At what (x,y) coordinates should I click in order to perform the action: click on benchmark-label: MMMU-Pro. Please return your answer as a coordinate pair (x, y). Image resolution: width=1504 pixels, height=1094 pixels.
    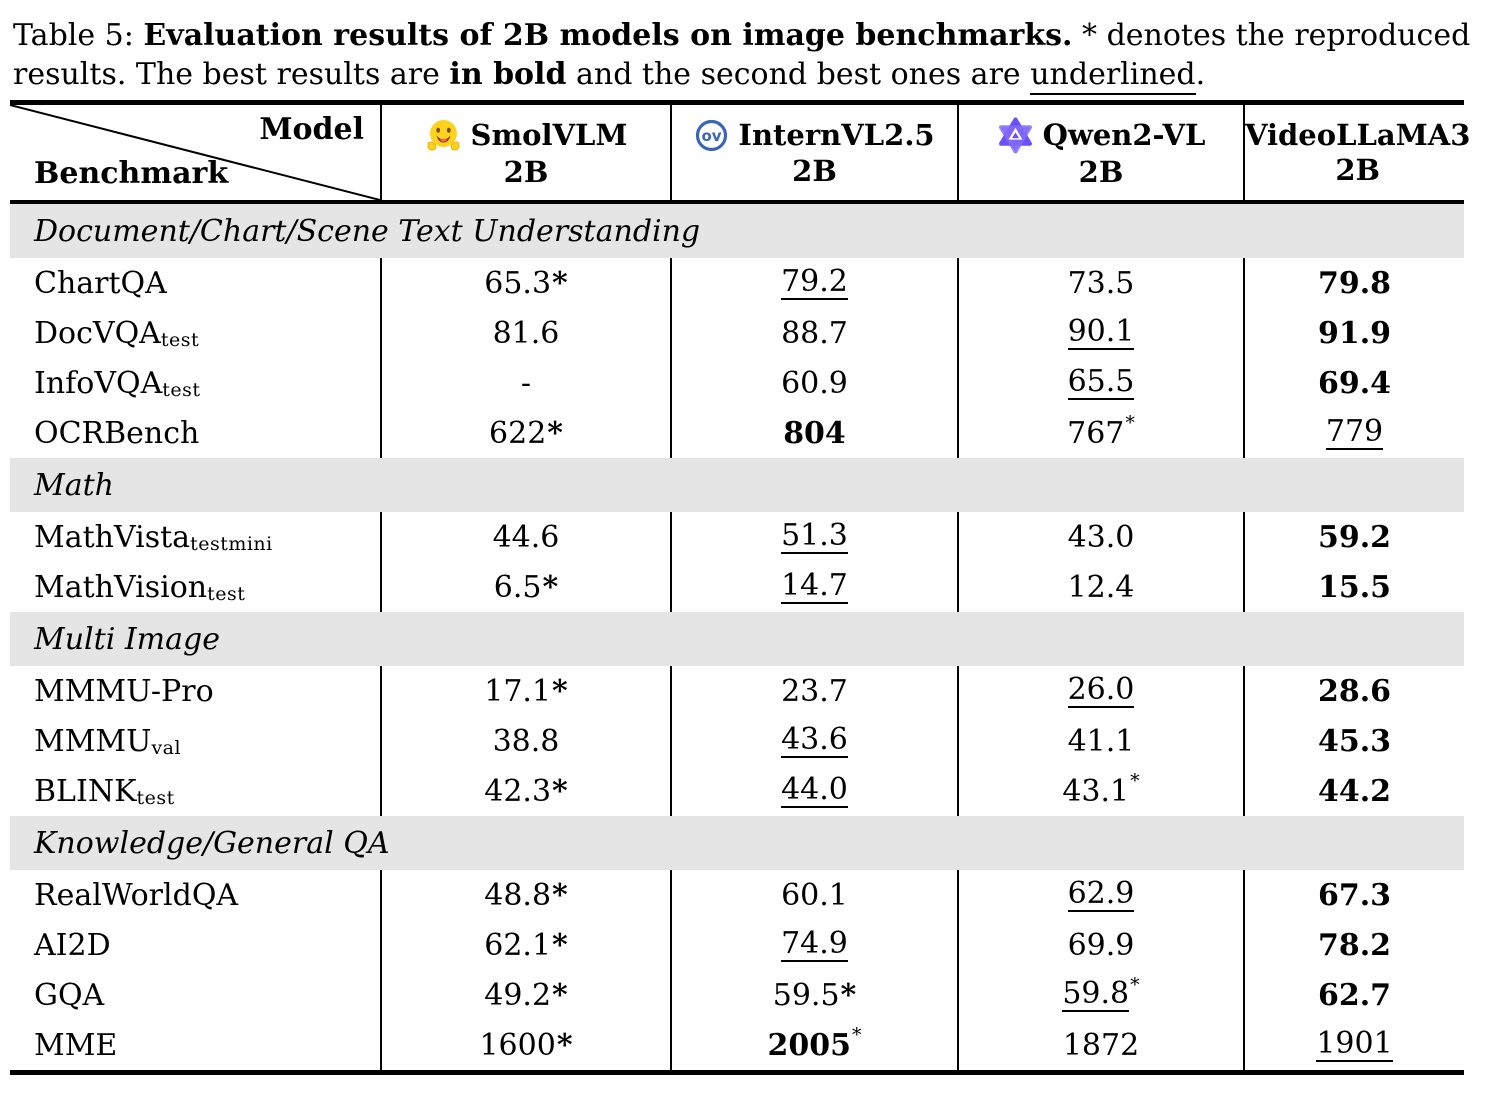
    Looking at the image, I should click on (124, 691).